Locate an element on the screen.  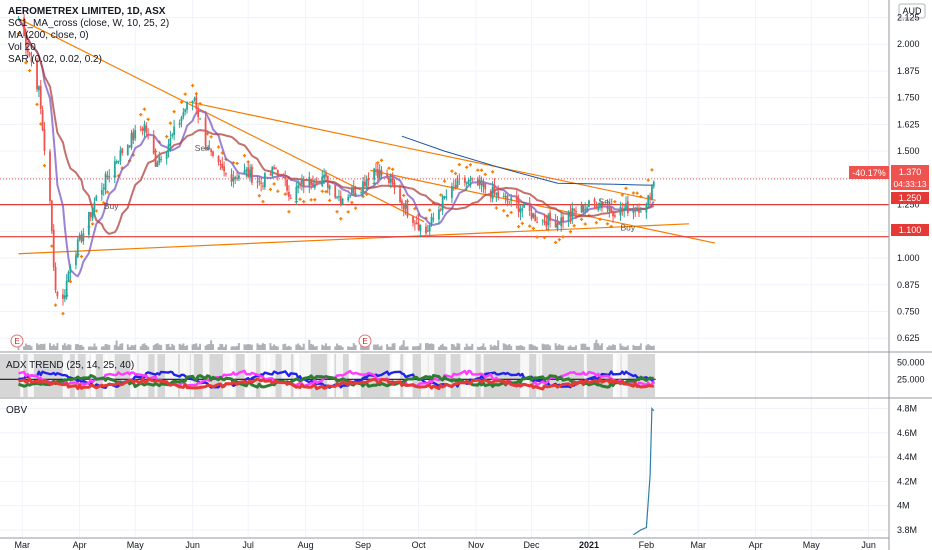
obv-tick-label: 4.8M is located at coordinates (907, 409).